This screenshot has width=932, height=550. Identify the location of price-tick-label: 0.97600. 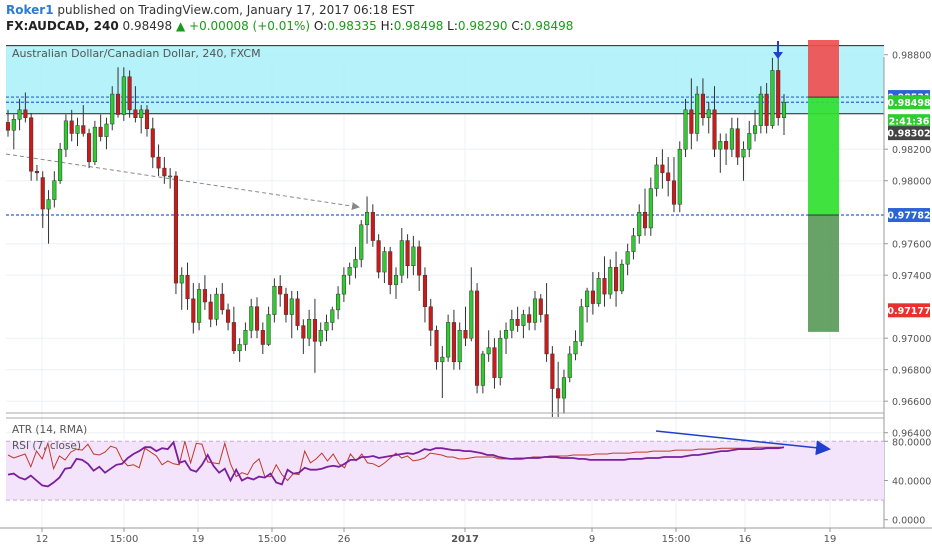
(911, 245).